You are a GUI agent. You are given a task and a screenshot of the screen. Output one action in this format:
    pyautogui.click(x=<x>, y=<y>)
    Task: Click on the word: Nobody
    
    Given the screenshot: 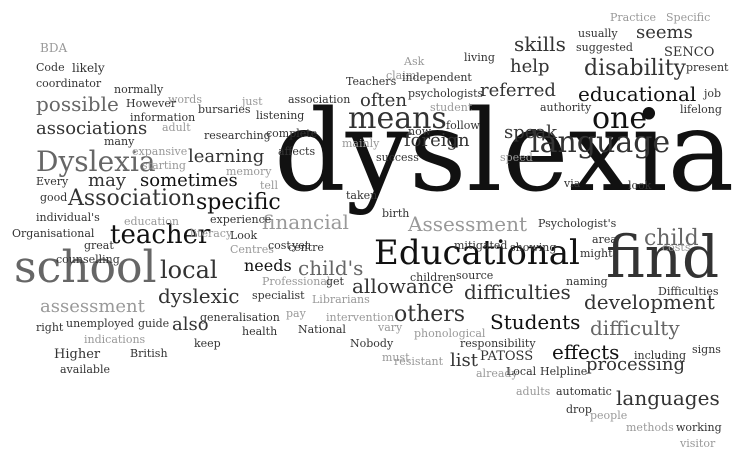 What is the action you would take?
    pyautogui.click(x=372, y=343)
    